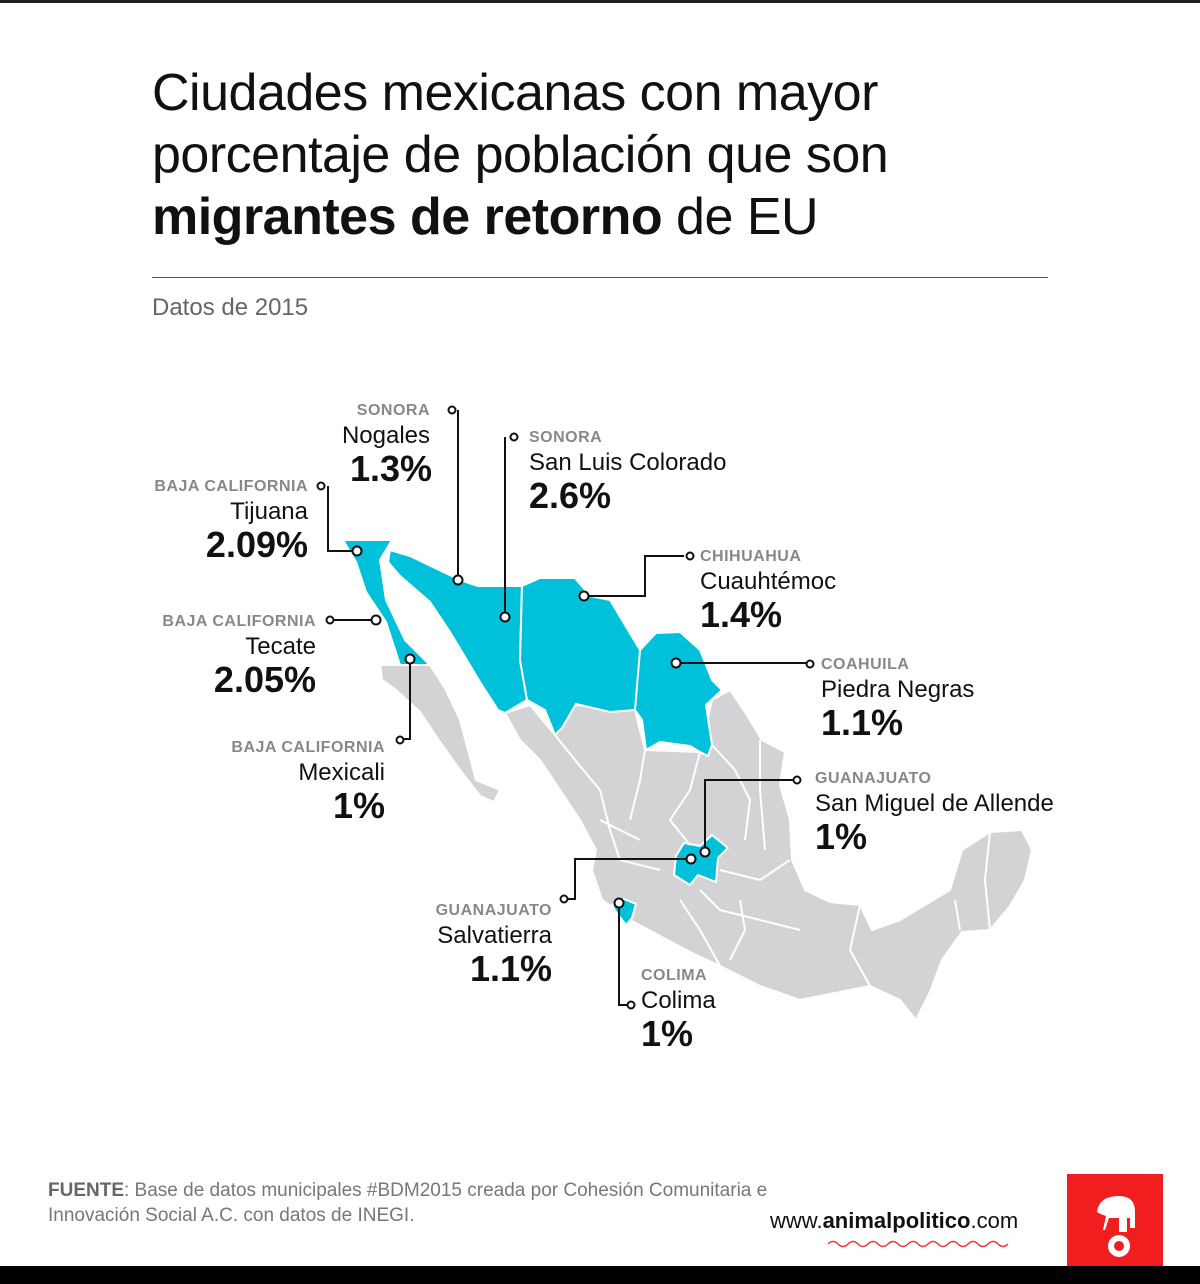 The height and width of the screenshot is (1284, 1200). What do you see at coordinates (385, 435) in the screenshot?
I see `city-name: Nogales` at bounding box center [385, 435].